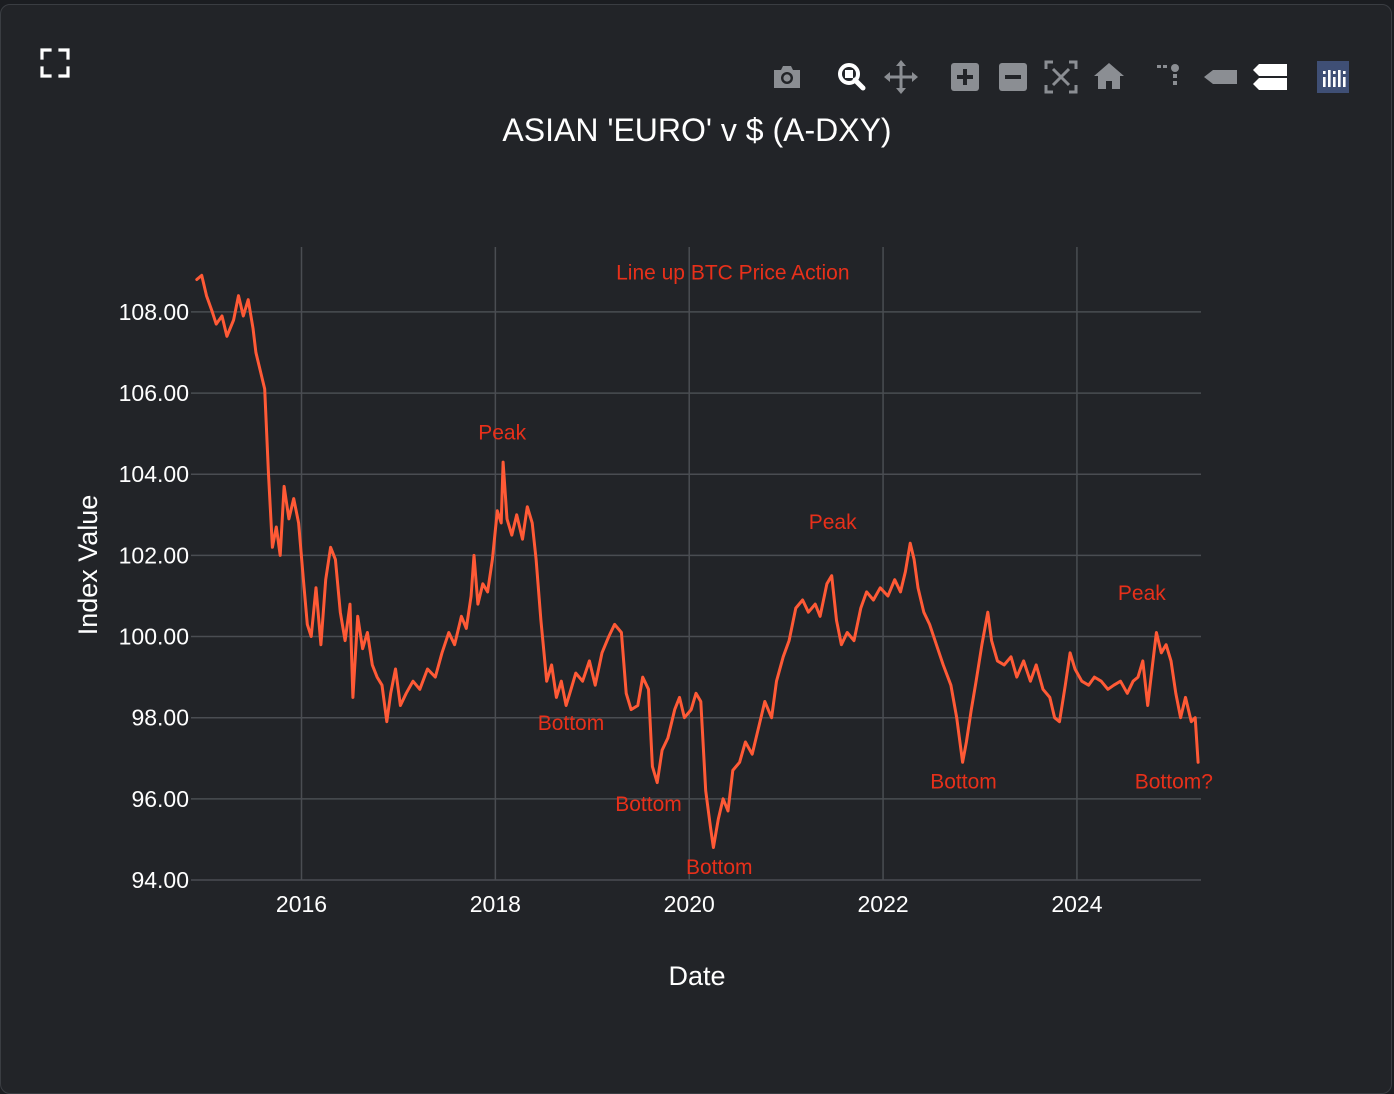  Describe the element at coordinates (154, 555) in the screenshot. I see `y-tick-label: 102.00` at that location.